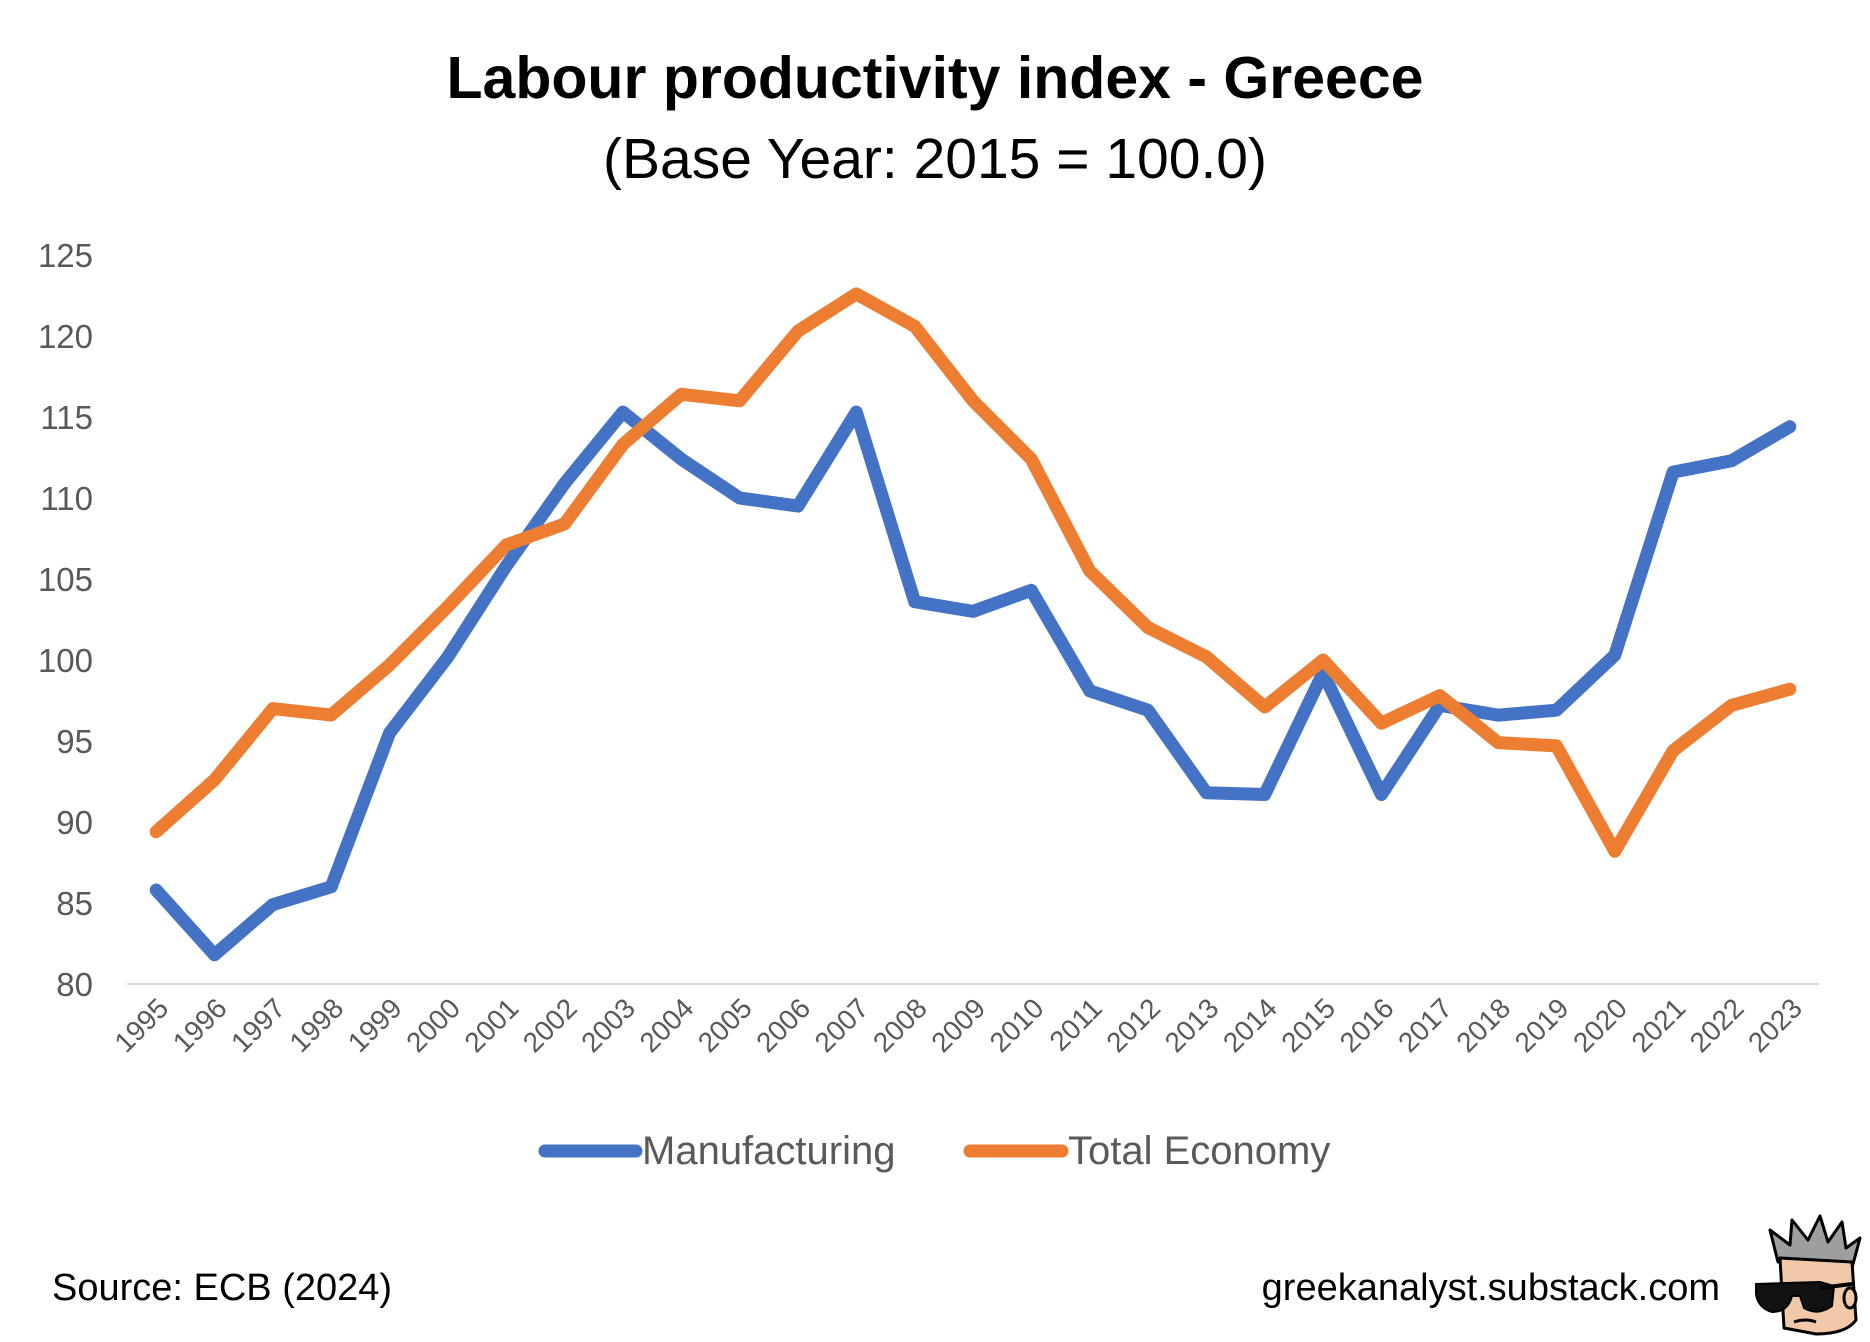 This screenshot has width=1870, height=1342. What do you see at coordinates (934, 1151) in the screenshot?
I see `legend: Manufacturing Total Economy` at bounding box center [934, 1151].